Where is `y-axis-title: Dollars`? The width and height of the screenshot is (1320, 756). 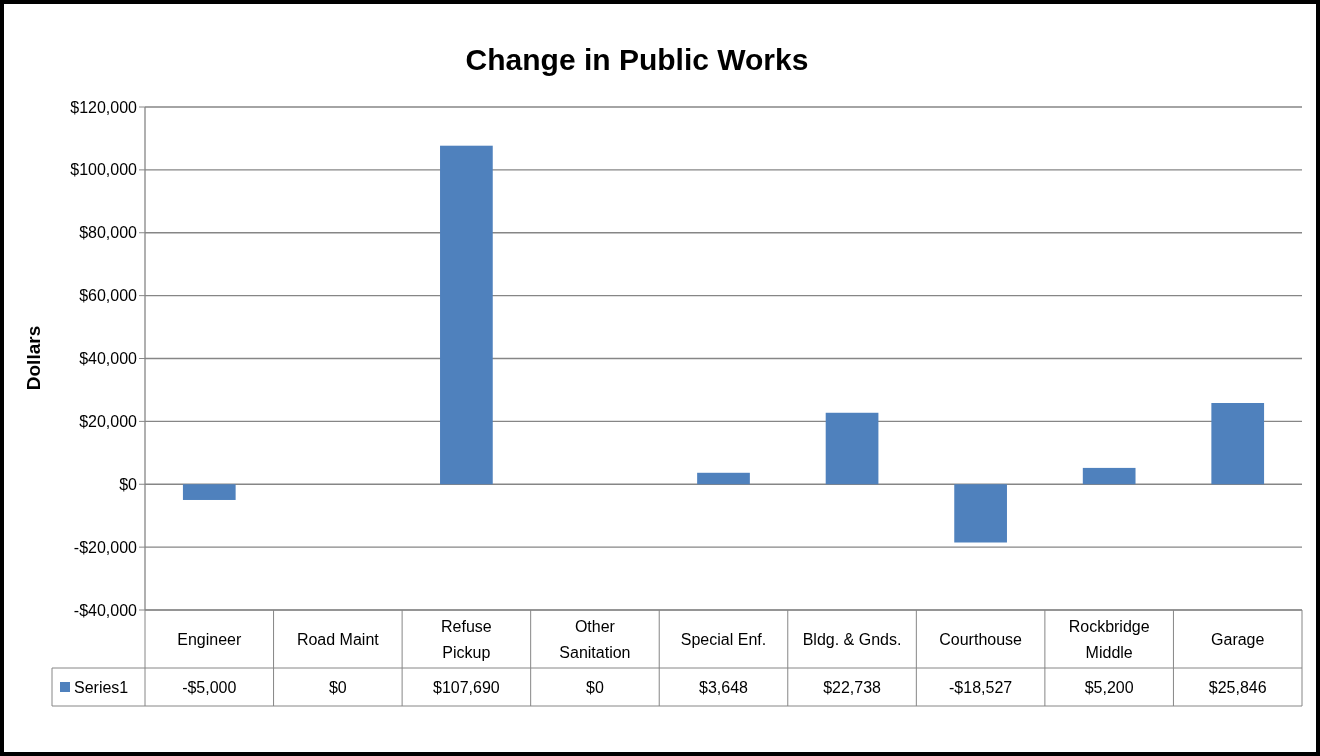
y-axis-title: Dollars is located at coordinates (33, 358).